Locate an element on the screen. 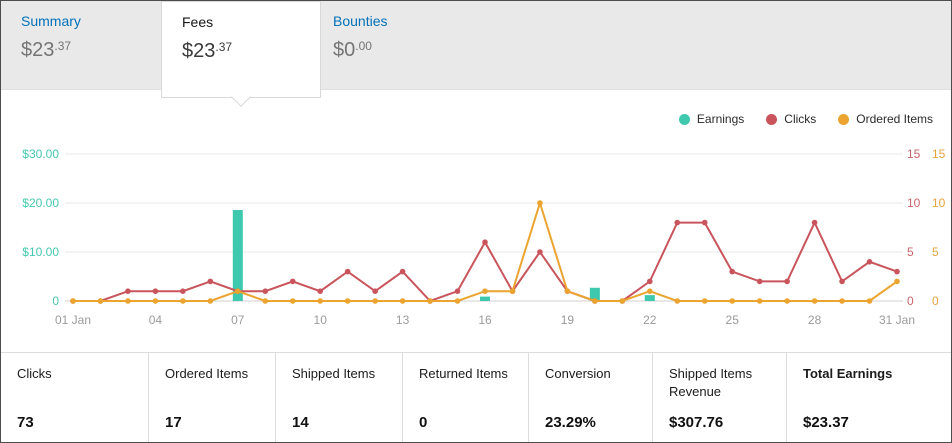 This screenshot has height=443, width=952. svg-text: 22 is located at coordinates (650, 320).